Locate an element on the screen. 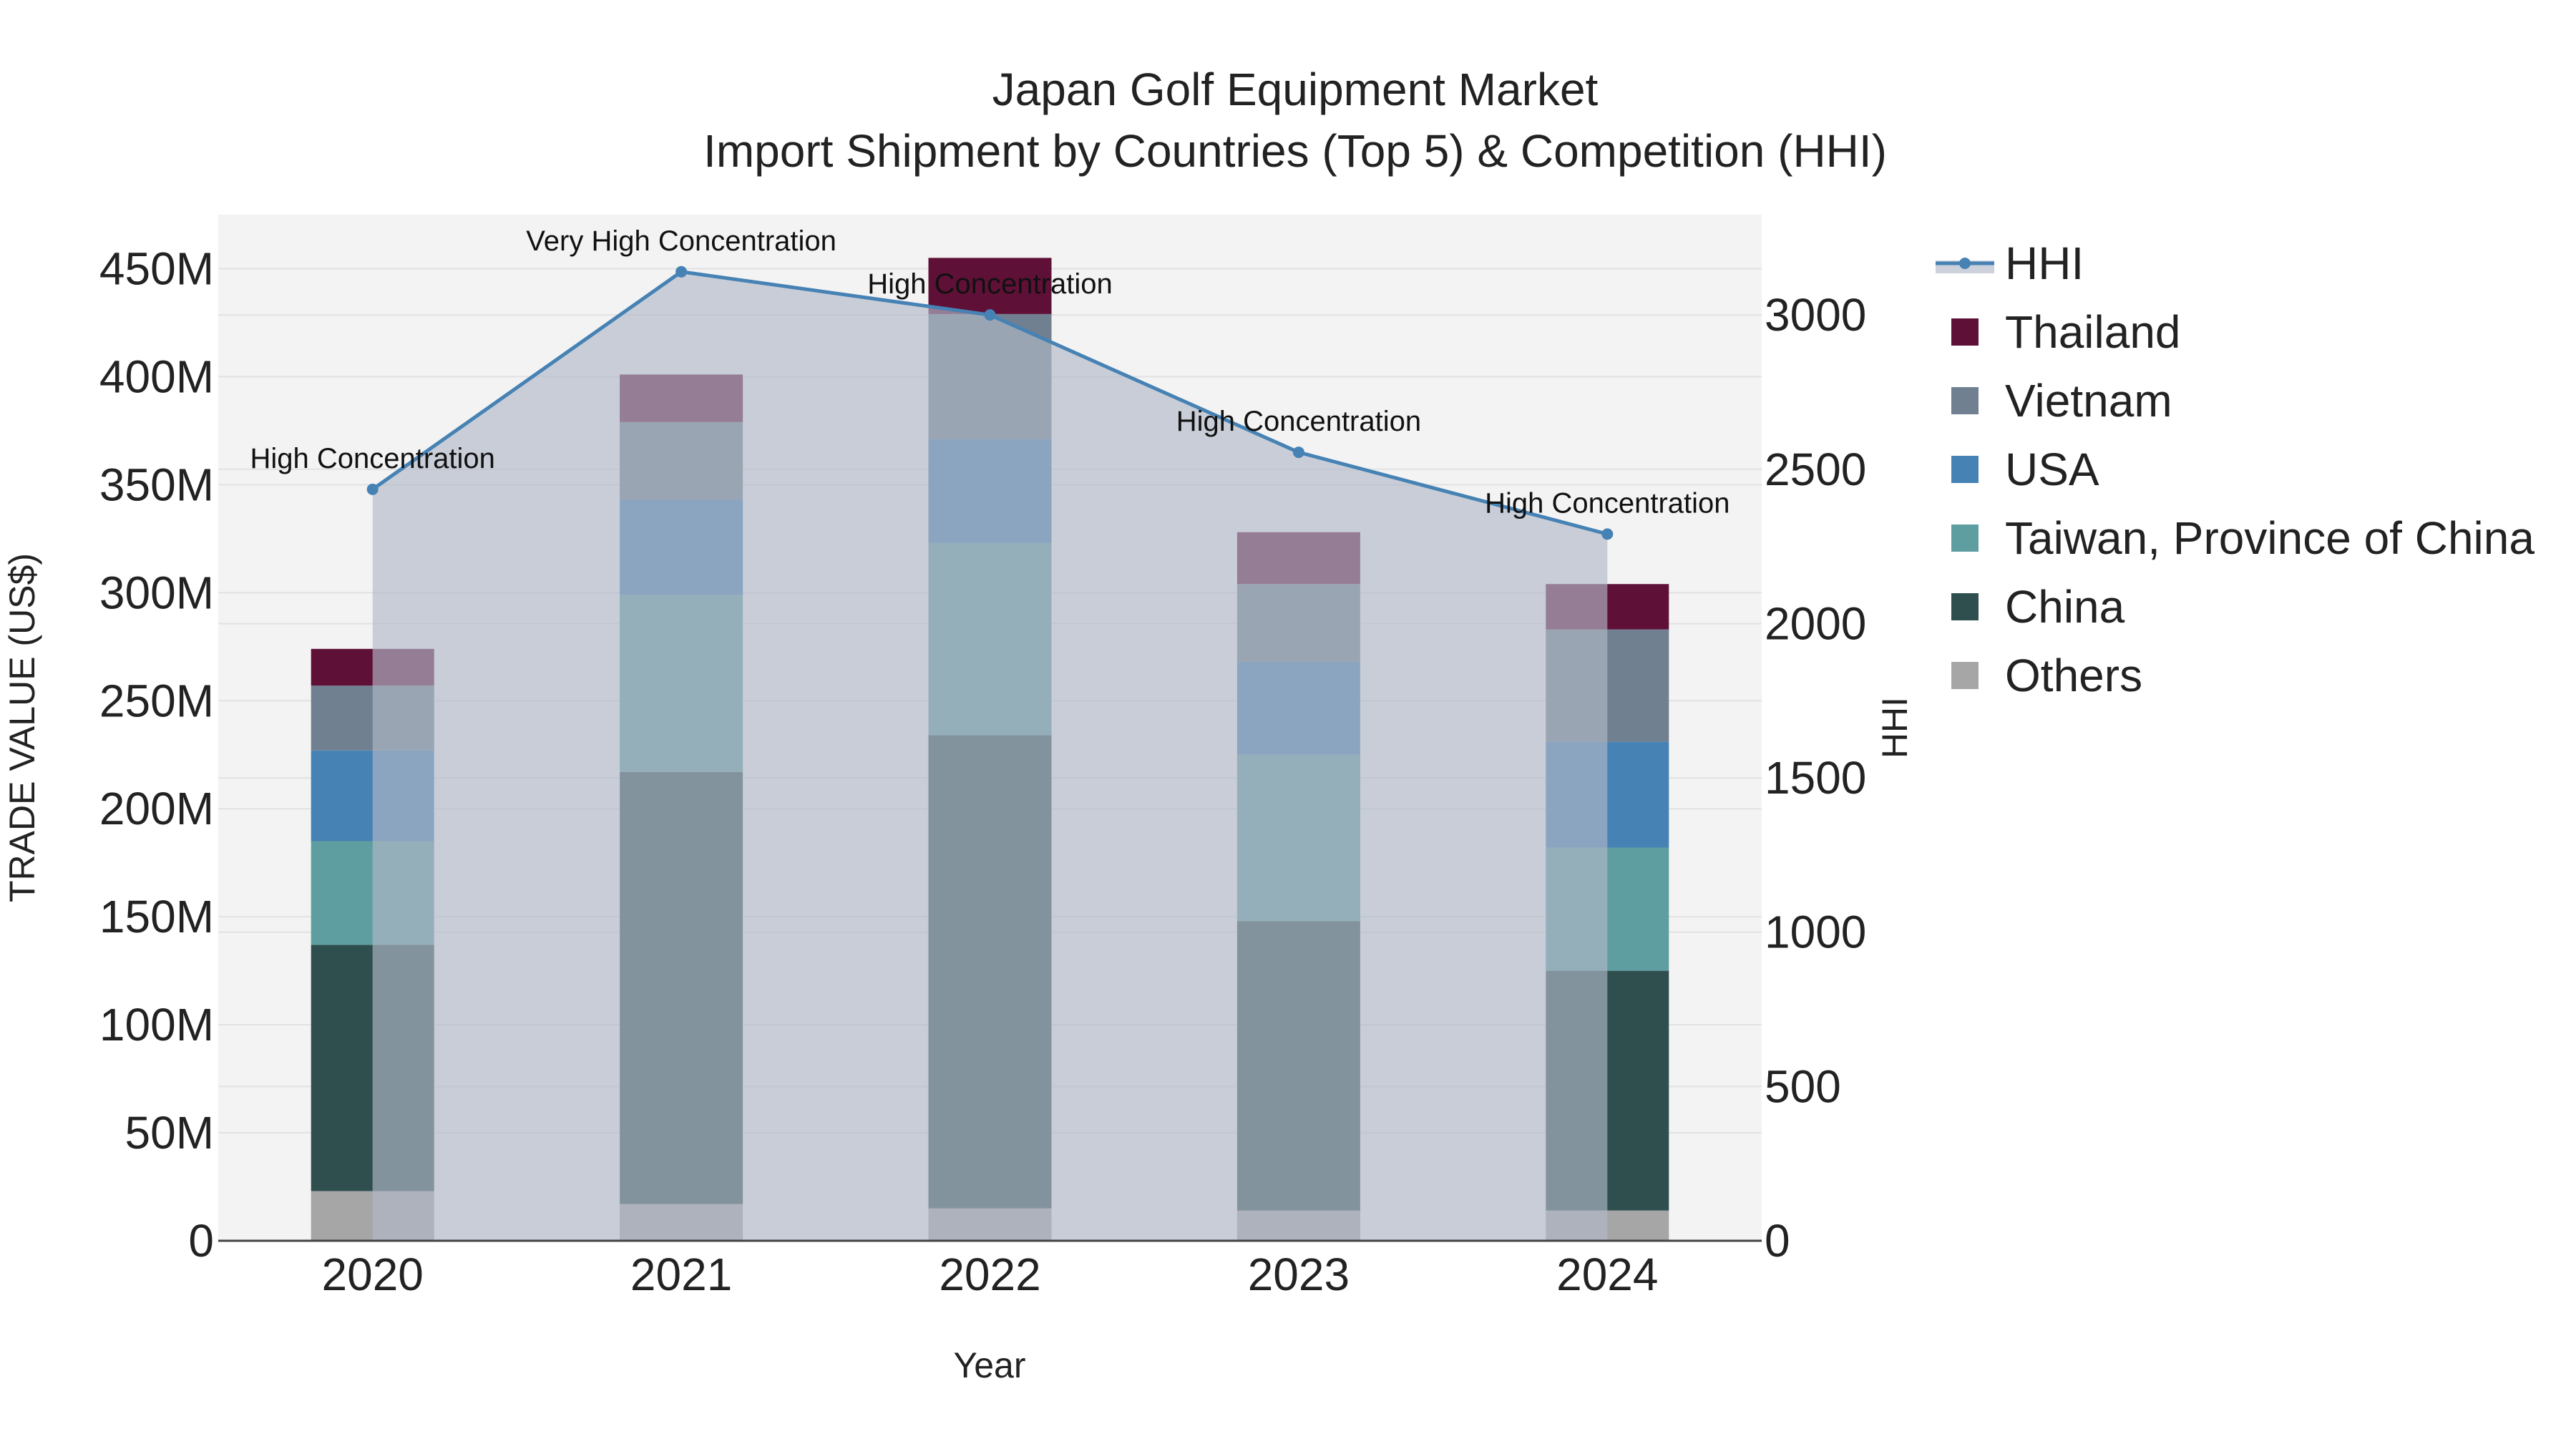 This screenshot has height=1449, width=2576. y-tick-label: 250M is located at coordinates (156, 700).